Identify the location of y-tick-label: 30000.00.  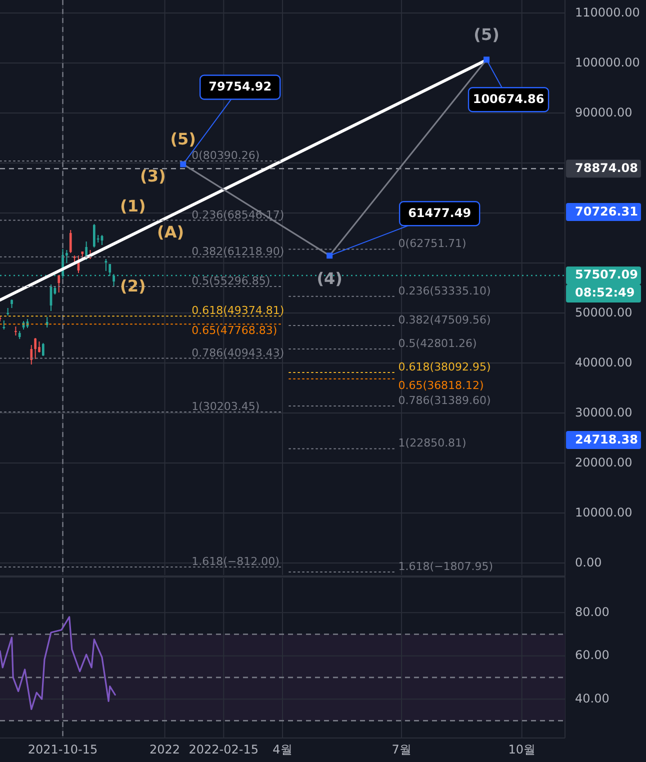
(603, 412).